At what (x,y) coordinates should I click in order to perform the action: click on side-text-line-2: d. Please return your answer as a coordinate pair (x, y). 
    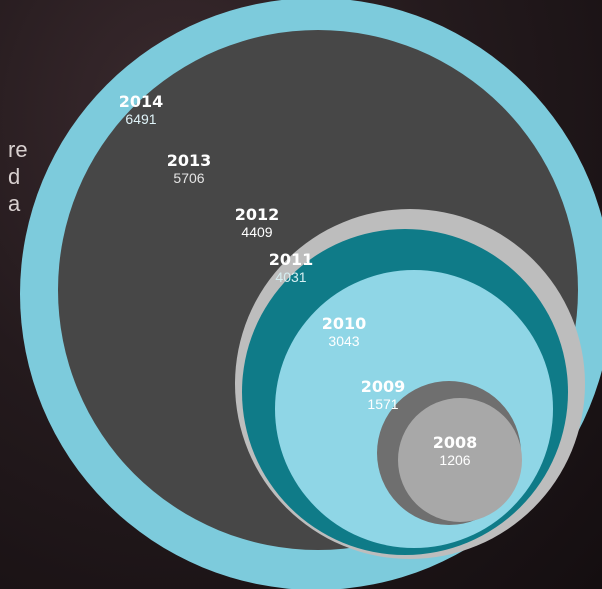
    Looking at the image, I should click on (14, 176).